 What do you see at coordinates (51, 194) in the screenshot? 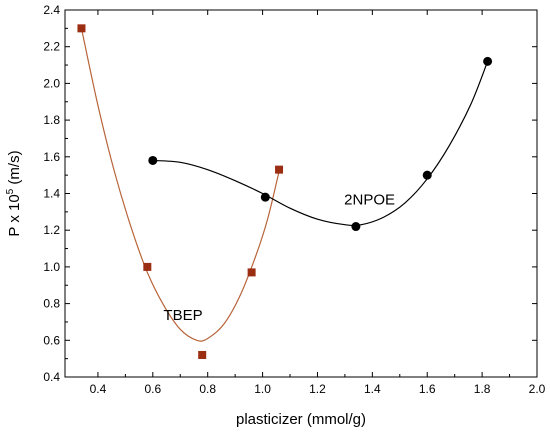
I see `y-tick-label: 1.4` at bounding box center [51, 194].